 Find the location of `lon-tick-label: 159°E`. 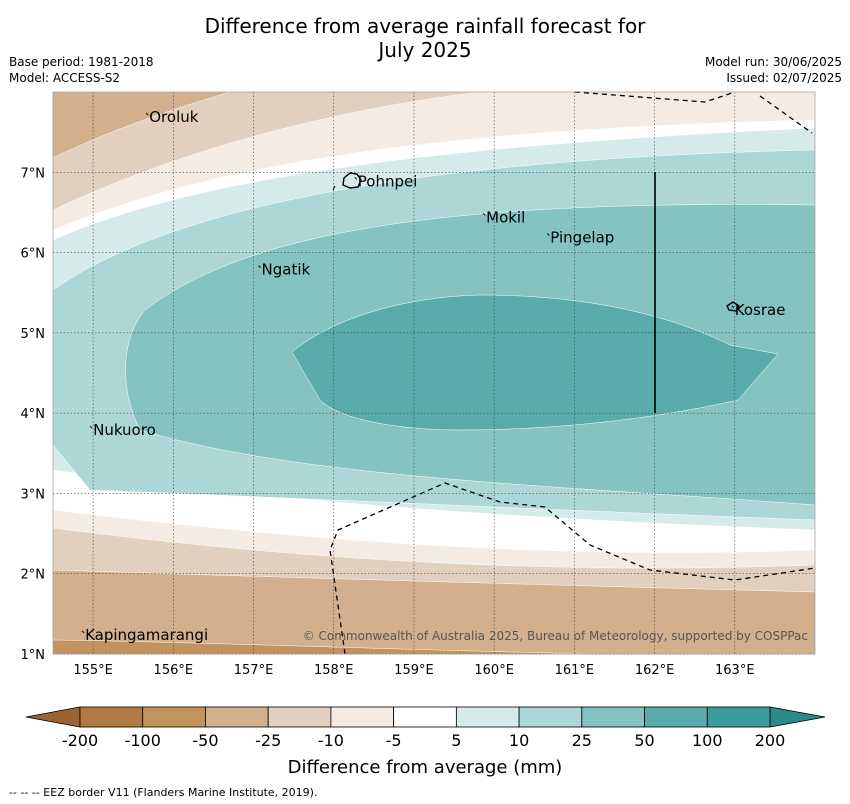

lon-tick-label: 159°E is located at coordinates (414, 670).